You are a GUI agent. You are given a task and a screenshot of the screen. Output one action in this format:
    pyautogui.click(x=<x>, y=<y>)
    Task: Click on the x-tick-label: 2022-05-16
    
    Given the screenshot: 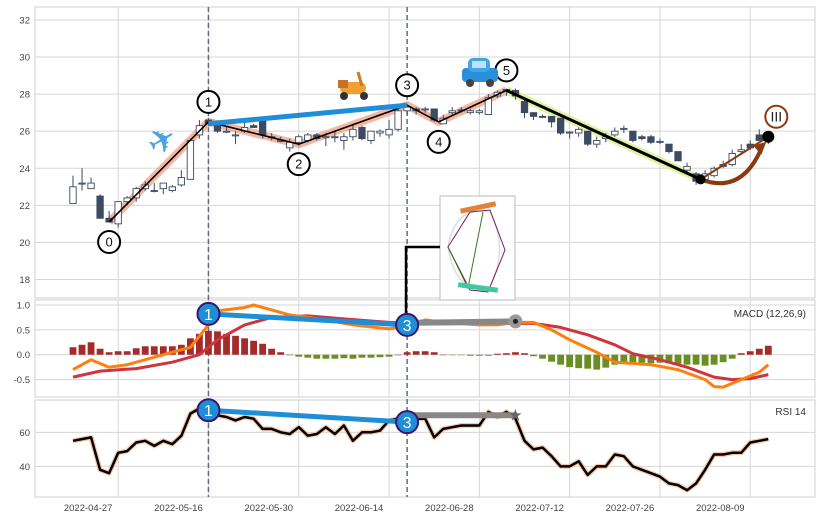 What is the action you would take?
    pyautogui.click(x=178, y=508)
    